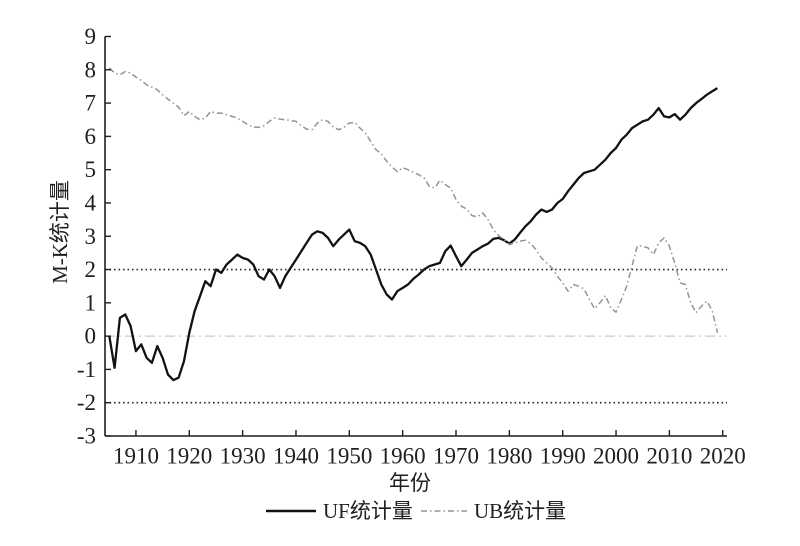 The width and height of the screenshot is (800, 546). I want to click on y-tick-label: 4, so click(91, 202).